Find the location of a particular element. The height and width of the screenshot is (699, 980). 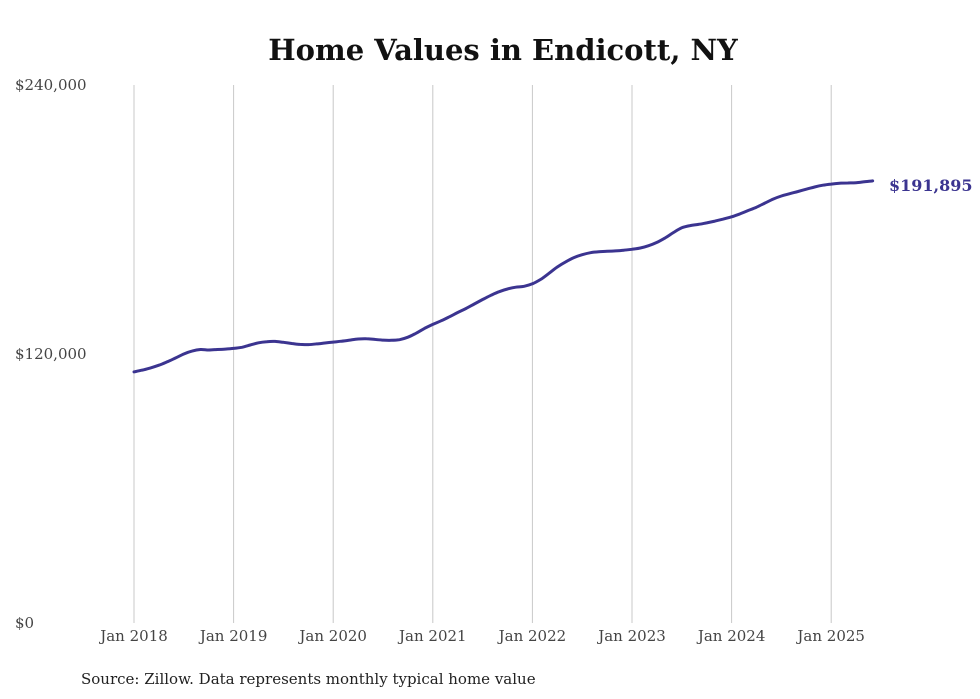

y-tick-label: $0 is located at coordinates (24, 623).